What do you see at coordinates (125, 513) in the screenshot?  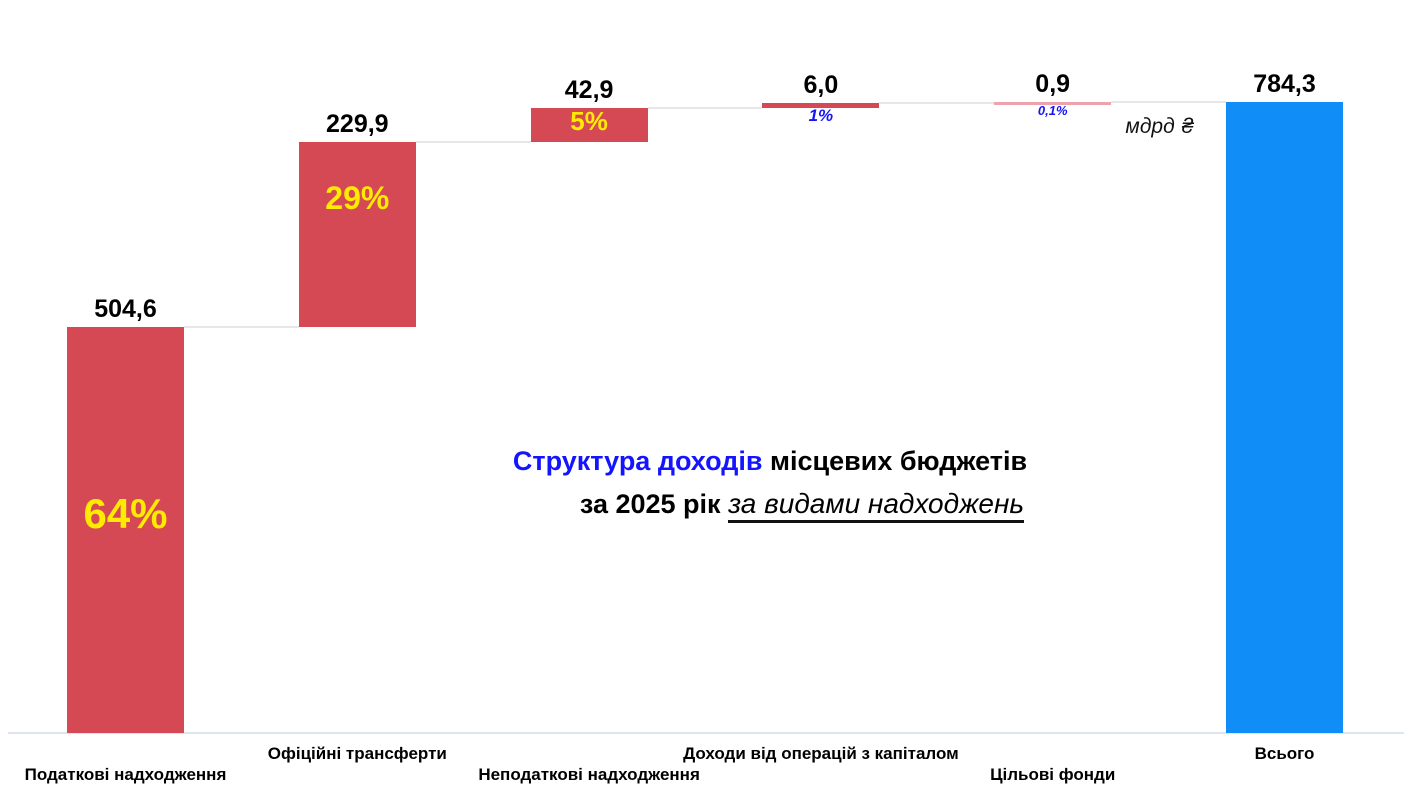 I see `bar-percent-label: 64%` at bounding box center [125, 513].